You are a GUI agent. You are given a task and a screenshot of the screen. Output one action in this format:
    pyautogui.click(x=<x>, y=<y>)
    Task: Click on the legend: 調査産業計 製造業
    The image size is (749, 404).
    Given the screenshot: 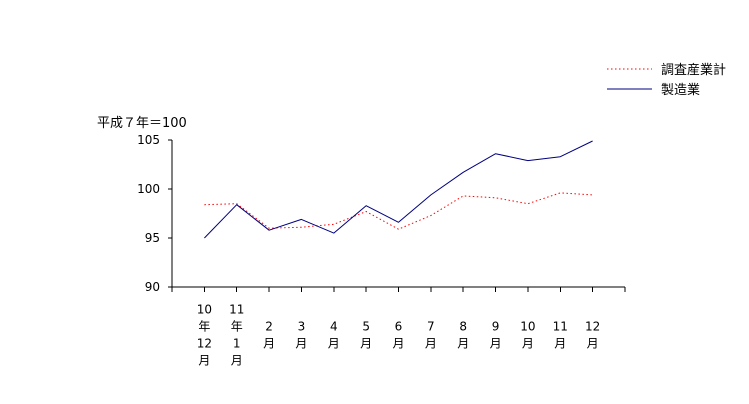 What is the action you would take?
    pyautogui.click(x=666, y=80)
    